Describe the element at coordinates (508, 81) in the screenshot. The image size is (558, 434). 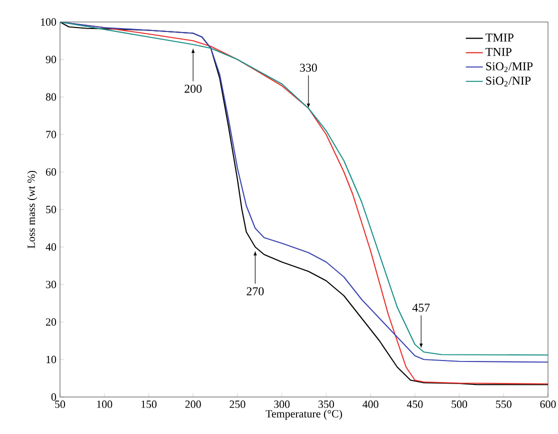
I see `legend-label: SiO$_{2}$/NIP` at that location.